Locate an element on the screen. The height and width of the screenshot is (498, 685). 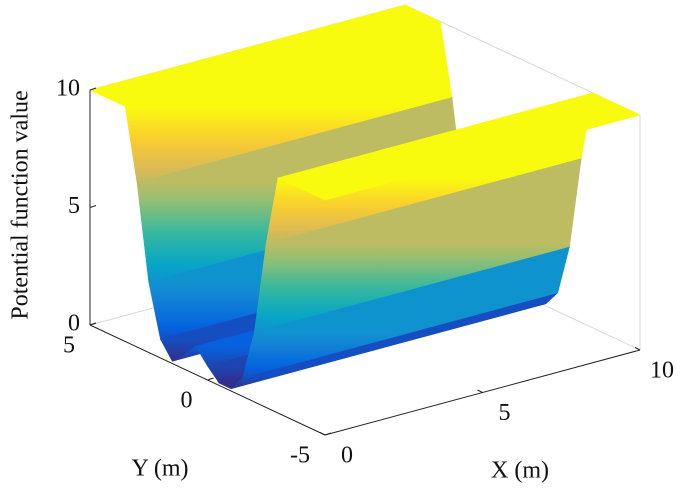
z-axis-label: Potential function value is located at coordinates (21, 204).